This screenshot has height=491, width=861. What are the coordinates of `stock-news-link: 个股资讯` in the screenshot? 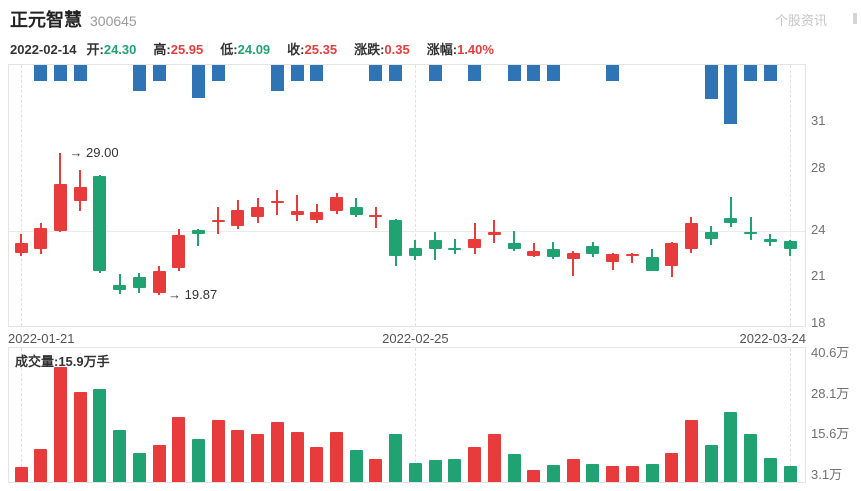 It's located at (801, 20).